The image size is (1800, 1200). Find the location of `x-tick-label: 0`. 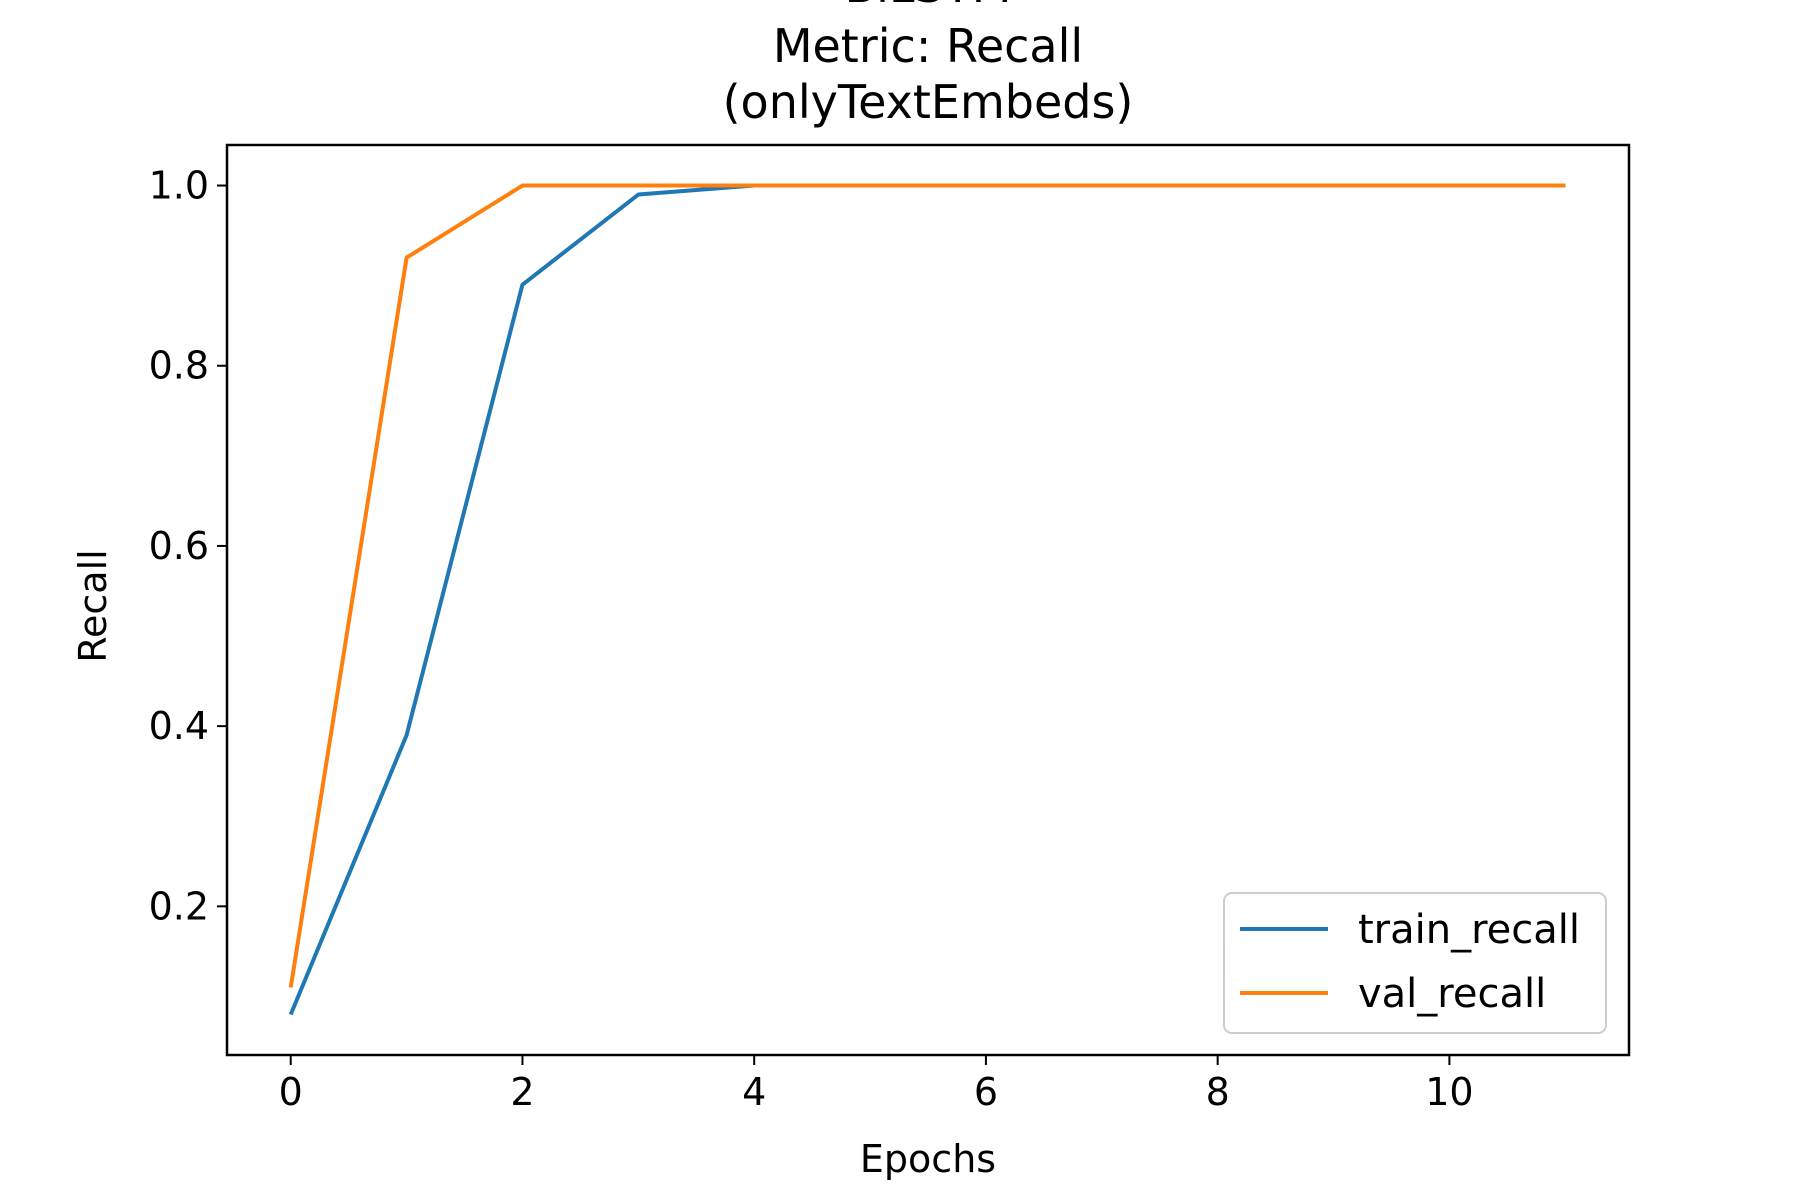

x-tick-label: 0 is located at coordinates (291, 1092).